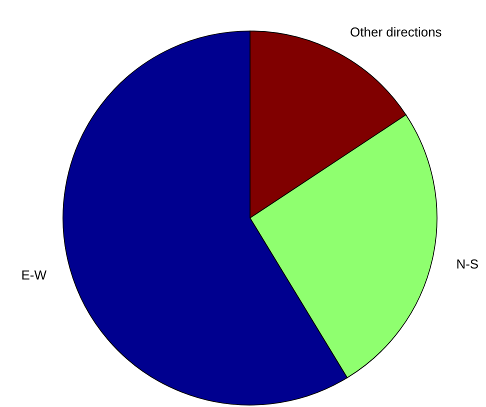 This screenshot has height=407, width=486. Describe the element at coordinates (34, 275) in the screenshot. I see `slice-label: E-W` at that location.